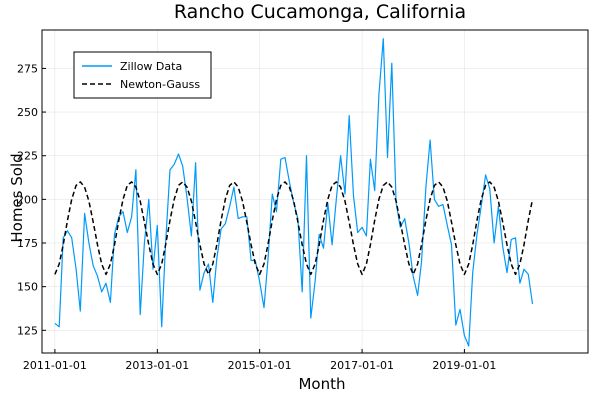  What do you see at coordinates (27, 68) in the screenshot?
I see `y-tick-label: 275` at bounding box center [27, 68].